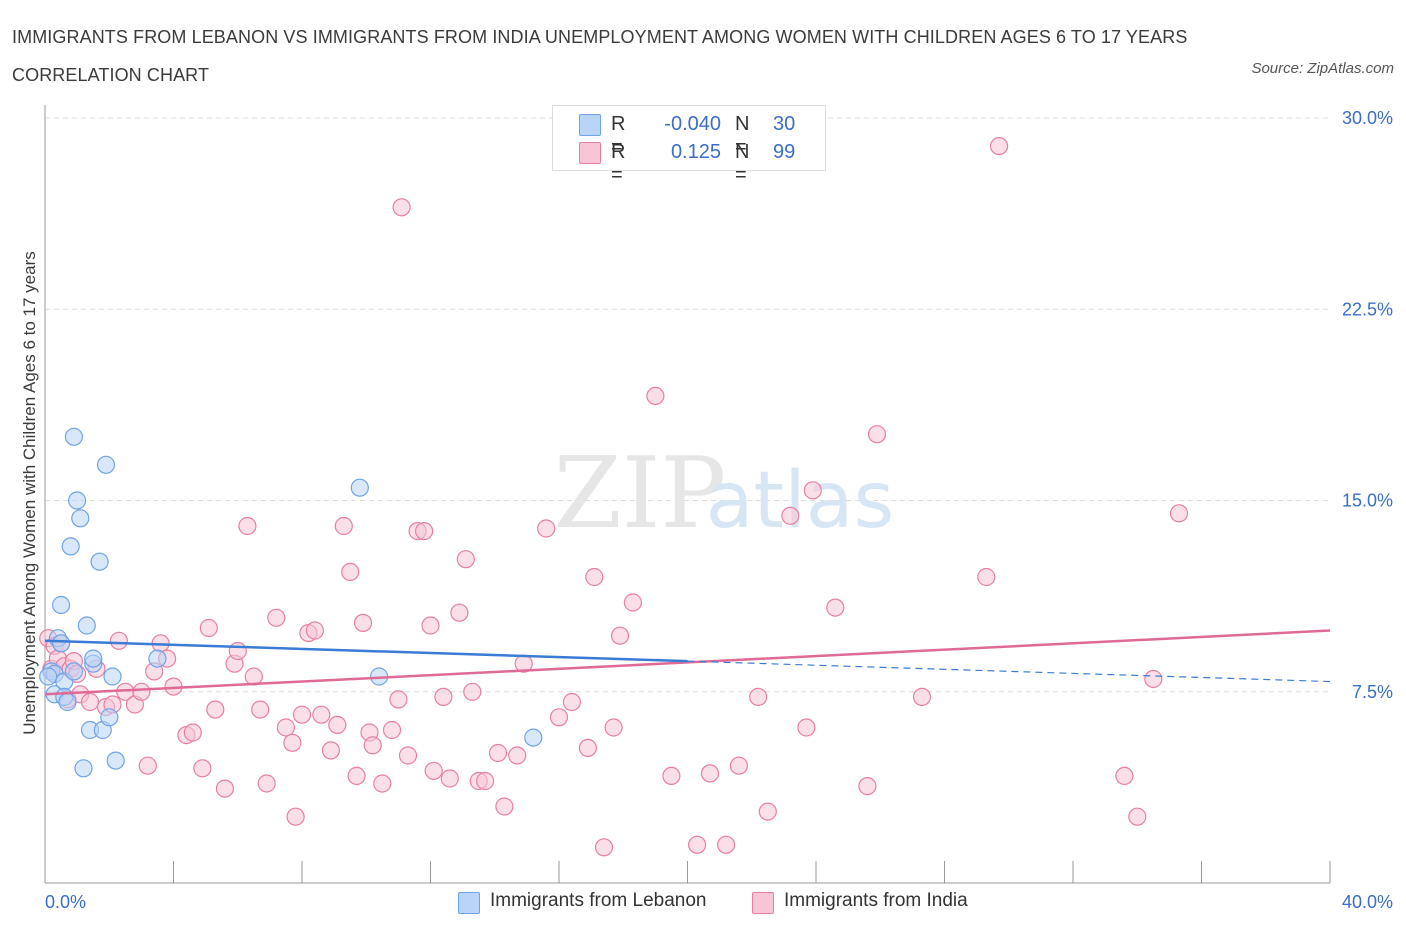 This screenshot has width=1406, height=930. What do you see at coordinates (1367, 405) in the screenshot?
I see `y-tick-labels: 7.5% 15.0% 22.5% 30.0%` at bounding box center [1367, 405].